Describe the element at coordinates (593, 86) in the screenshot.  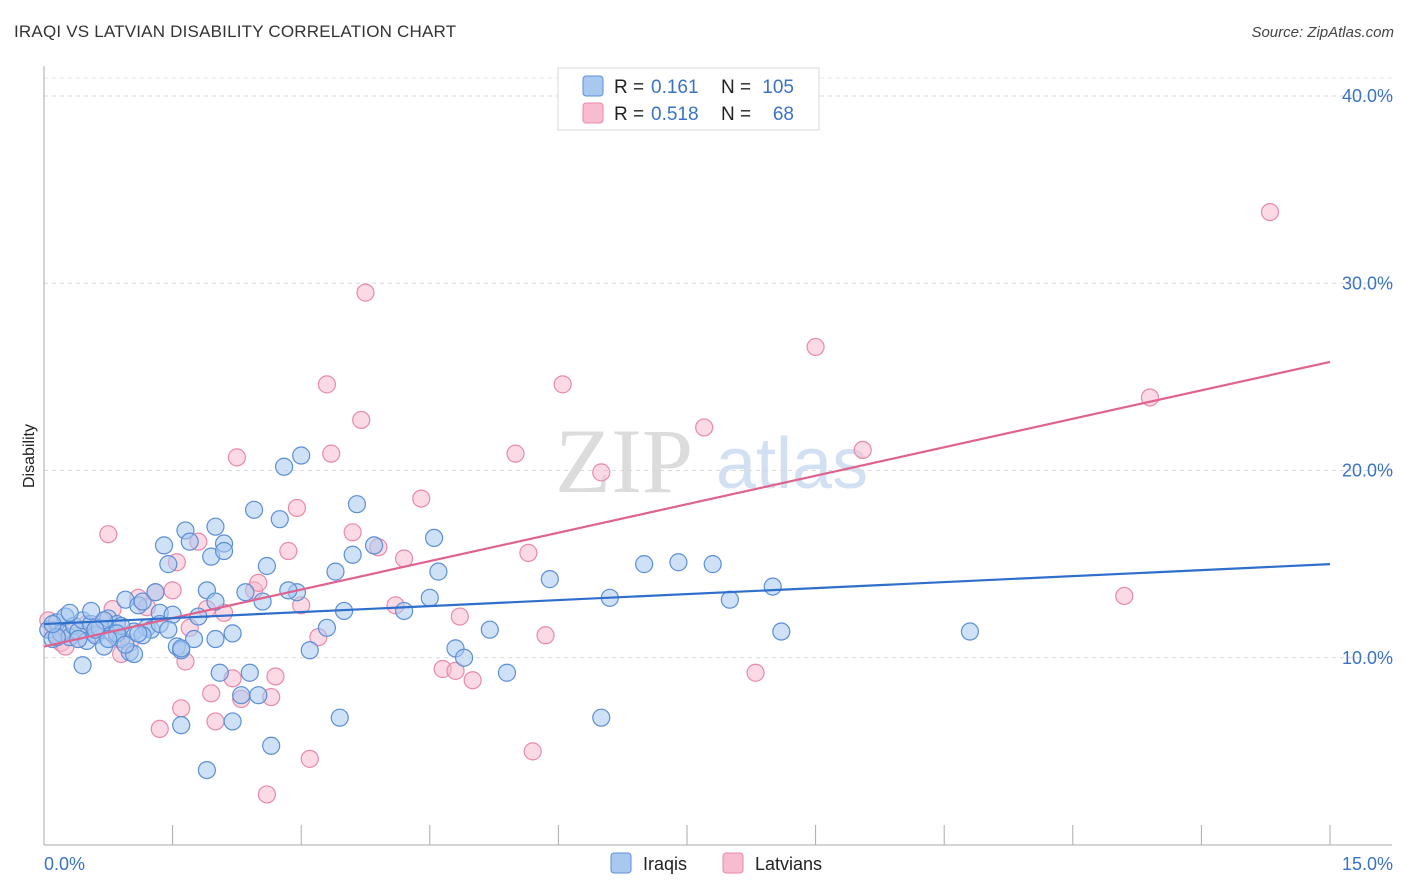
I see `iraqis-swatch` at that location.